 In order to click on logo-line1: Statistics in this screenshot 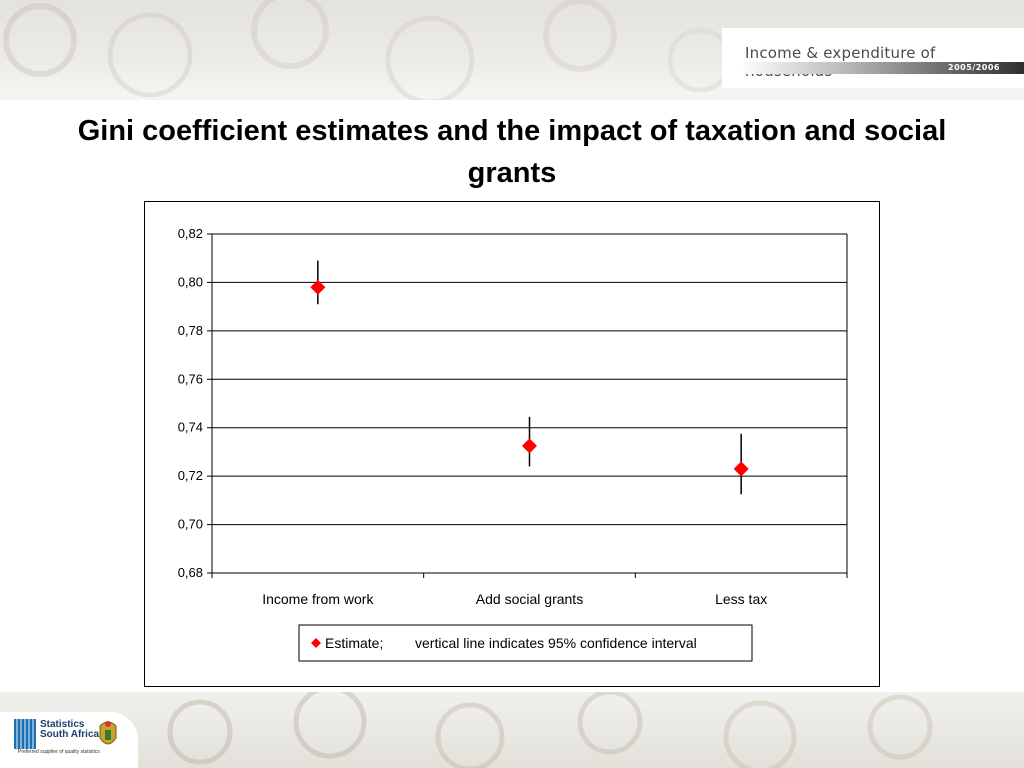, I will do `click(62, 724)`.